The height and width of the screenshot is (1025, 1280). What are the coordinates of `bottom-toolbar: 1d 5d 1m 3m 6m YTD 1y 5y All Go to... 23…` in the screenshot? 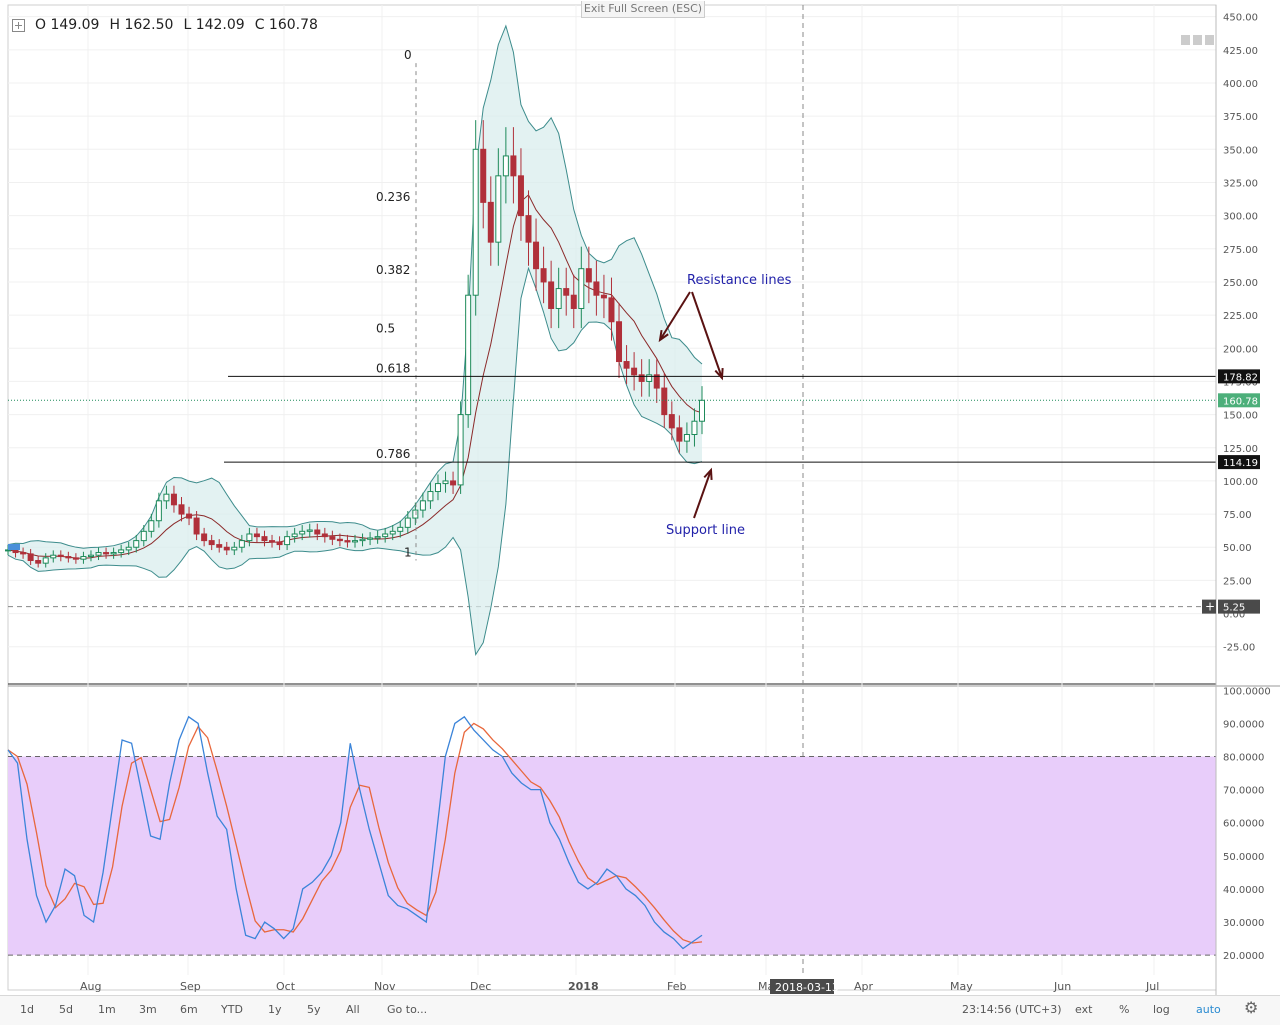 It's located at (640, 1010).